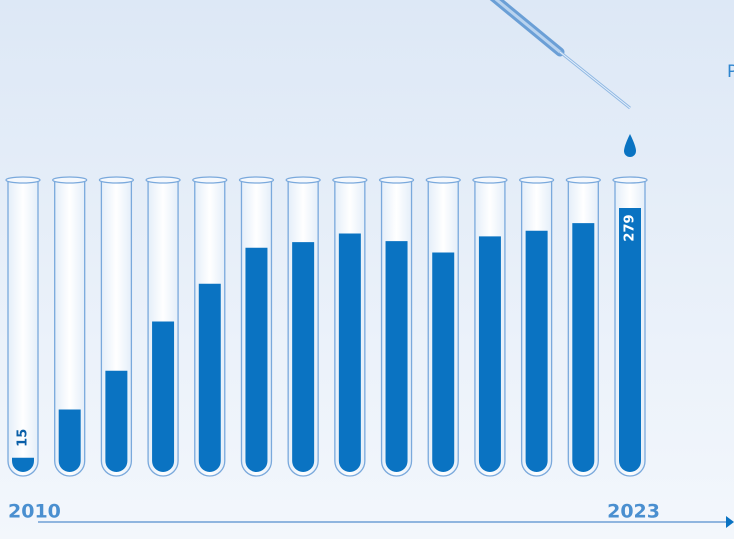 This screenshot has height=539, width=734. I want to click on x-tick-label: 2010, so click(34, 512).